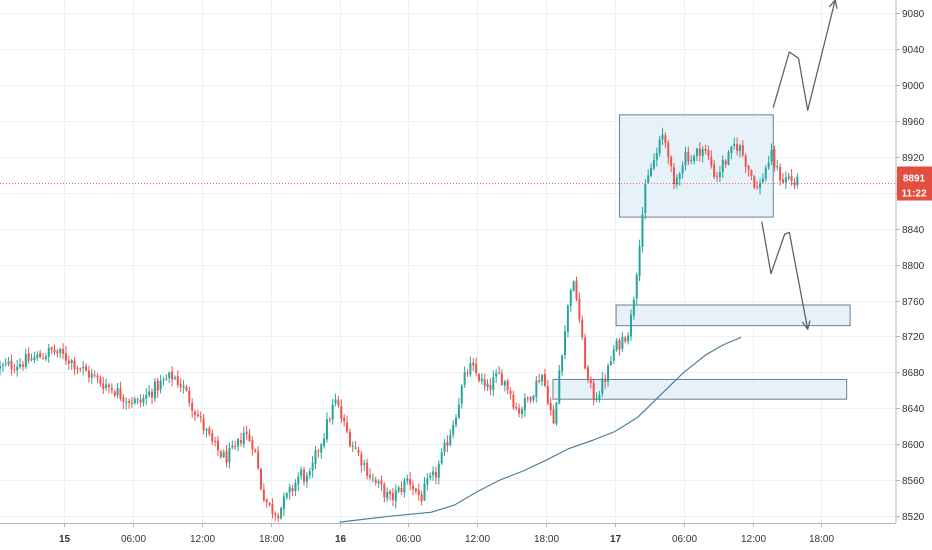  I want to click on price-tick-label: 8520, so click(913, 517).